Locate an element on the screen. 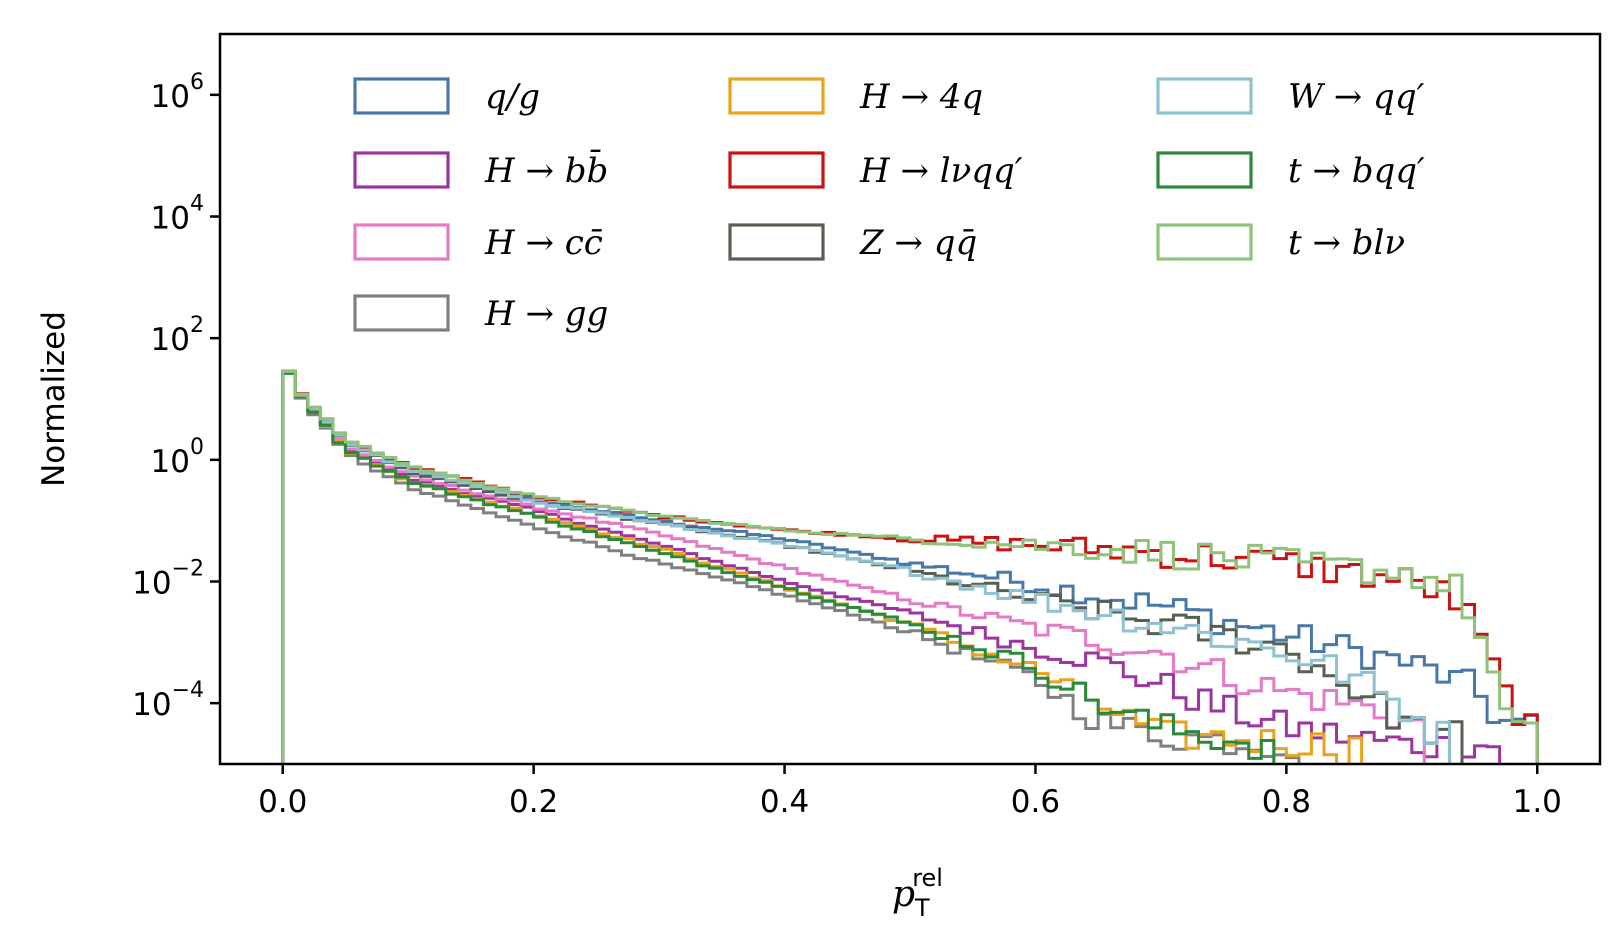 Image resolution: width=1624 pixels, height=949 pixels. y-tick-label: 10⁰ is located at coordinates (177, 457).